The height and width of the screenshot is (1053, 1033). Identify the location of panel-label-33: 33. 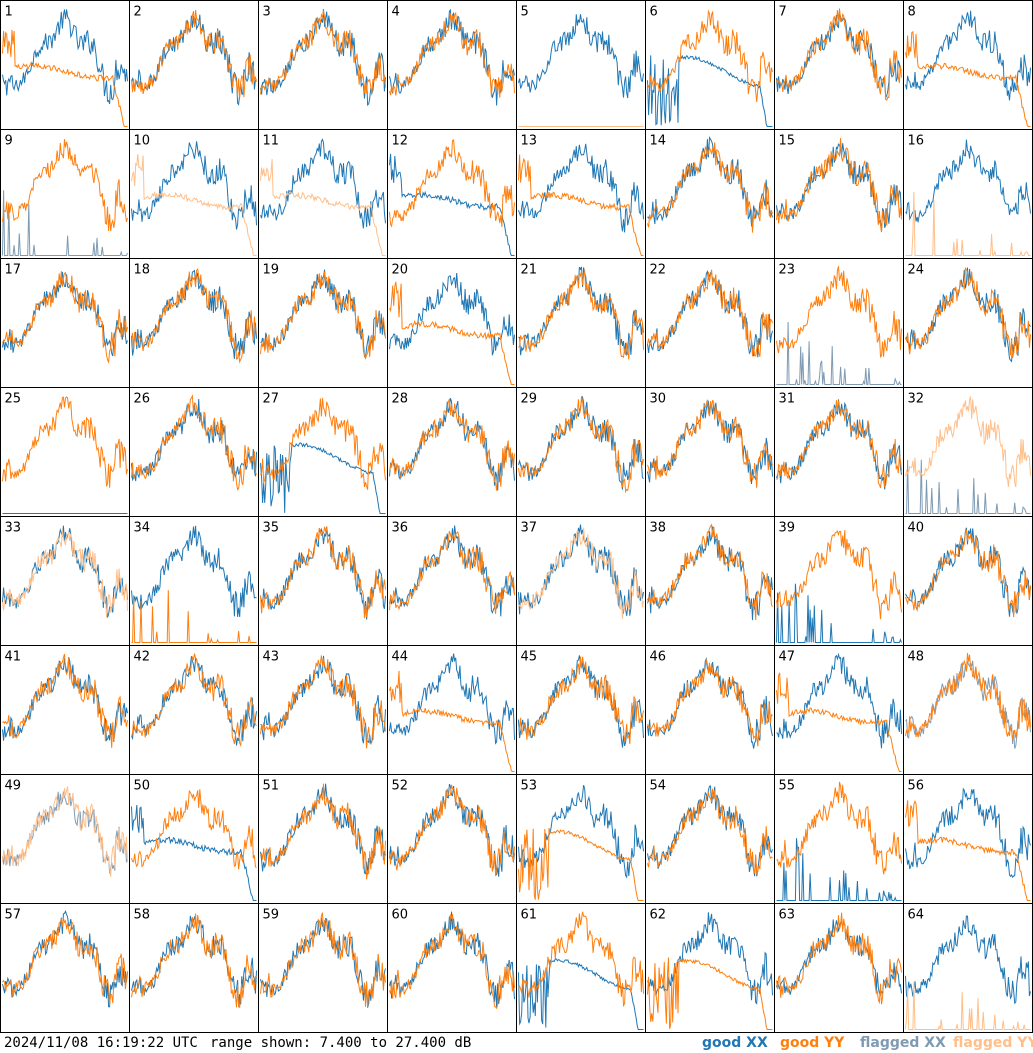
(13, 528).